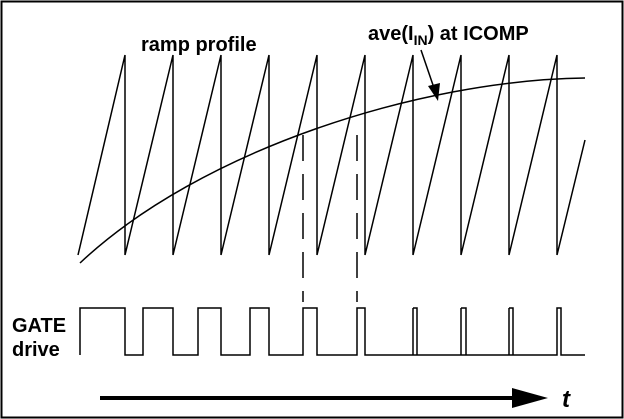 Image resolution: width=624 pixels, height=419 pixels. I want to click on time-axis-arrowhead, so click(530, 398).